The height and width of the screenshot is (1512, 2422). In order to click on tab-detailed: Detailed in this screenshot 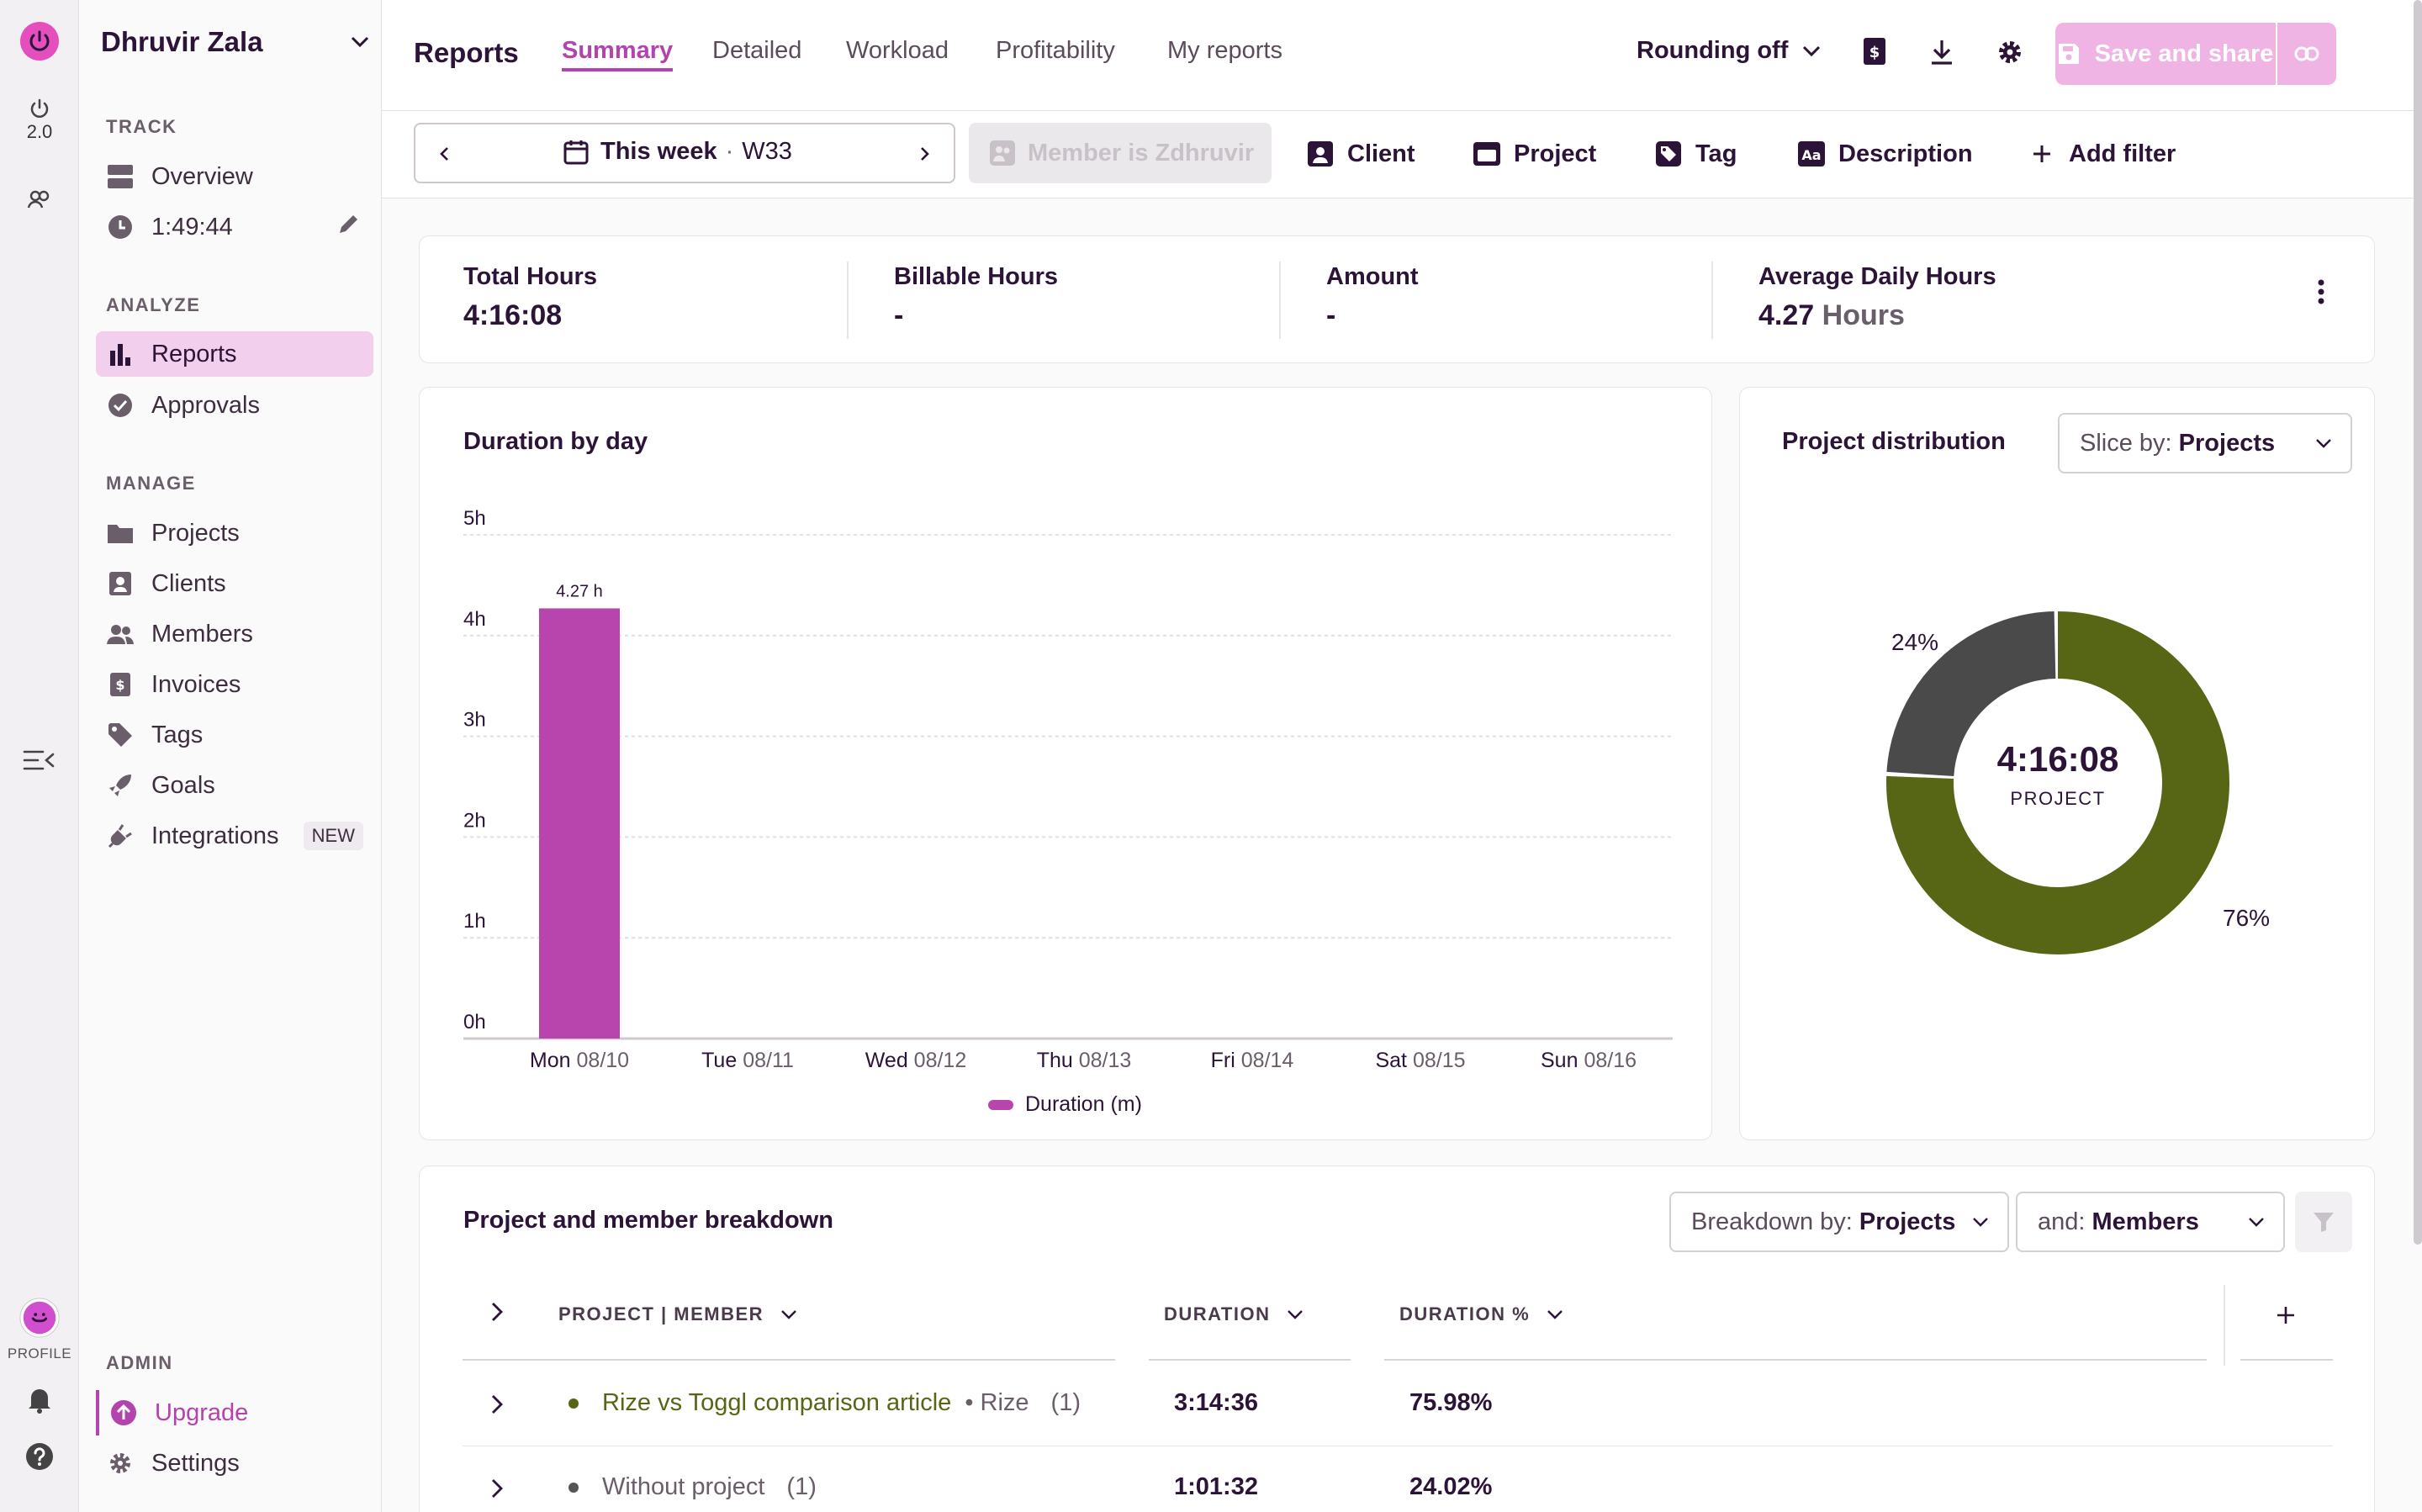, I will do `click(757, 50)`.